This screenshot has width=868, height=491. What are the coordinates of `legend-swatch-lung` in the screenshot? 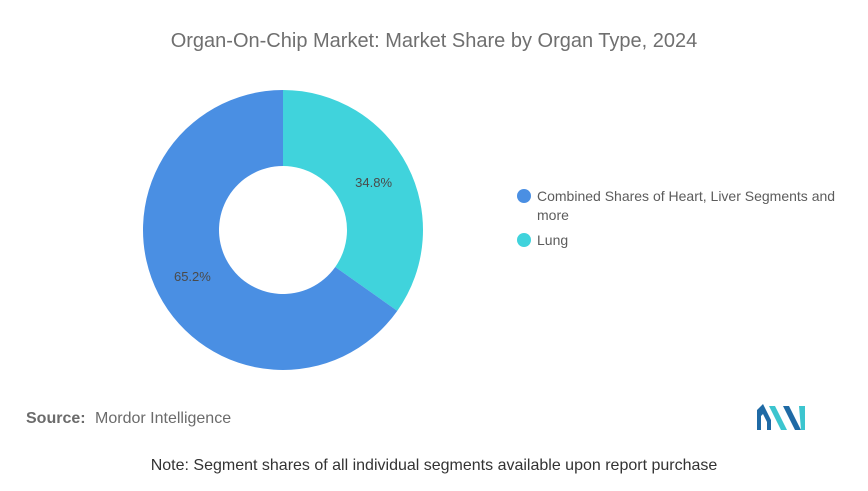 It's located at (524, 240).